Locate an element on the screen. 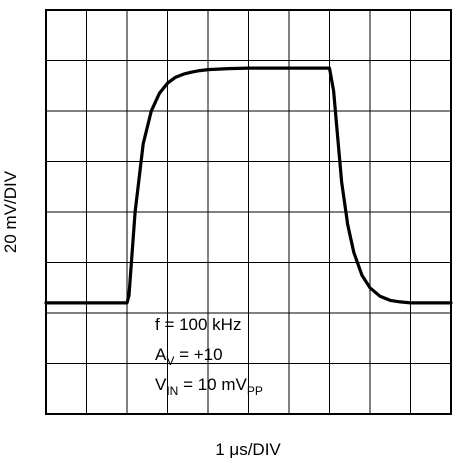 This screenshot has height=463, width=461. annotation-gain-subscript: V is located at coordinates (170, 361).